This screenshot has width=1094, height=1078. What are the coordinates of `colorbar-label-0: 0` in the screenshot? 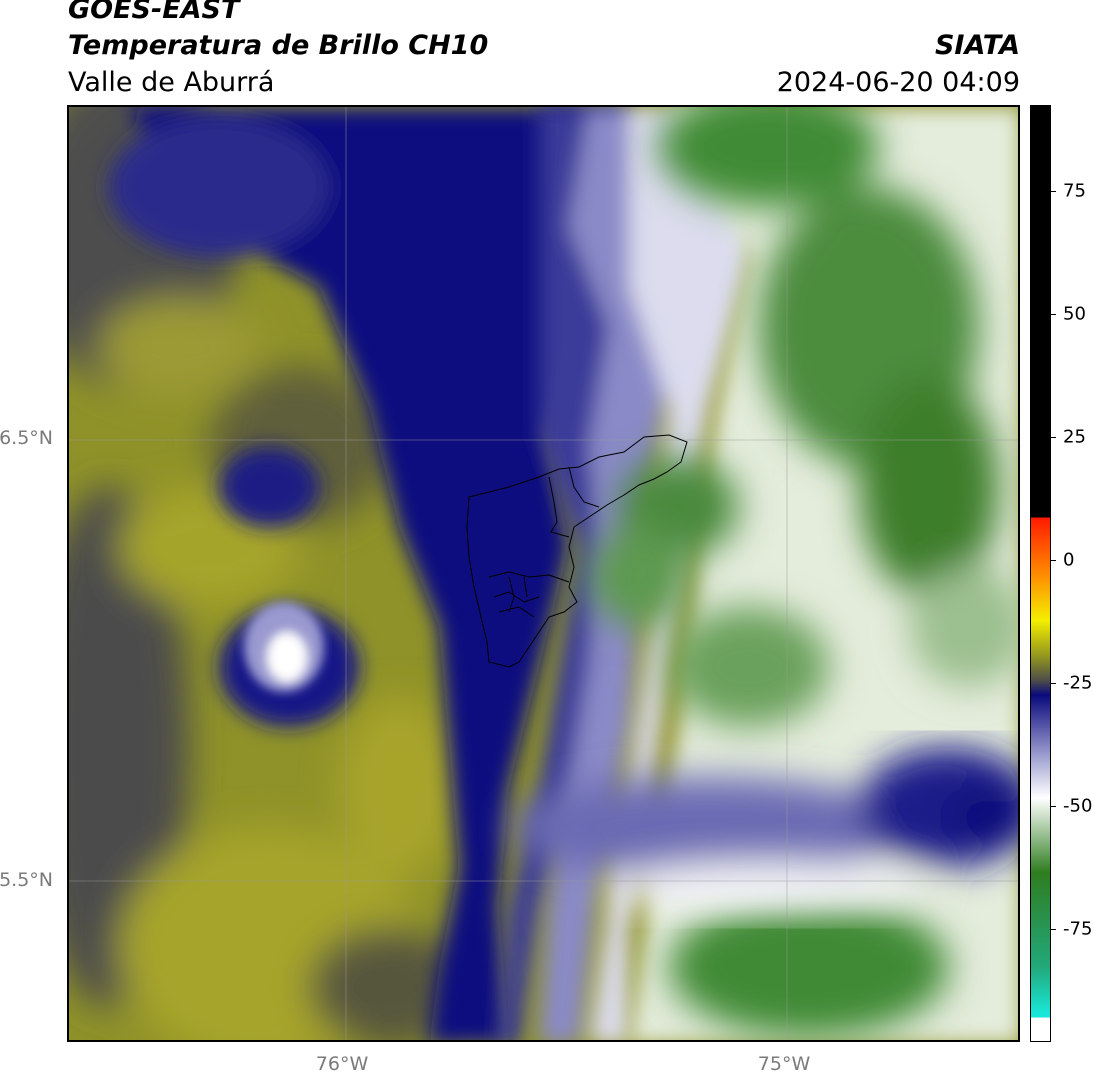 It's located at (1069, 560).